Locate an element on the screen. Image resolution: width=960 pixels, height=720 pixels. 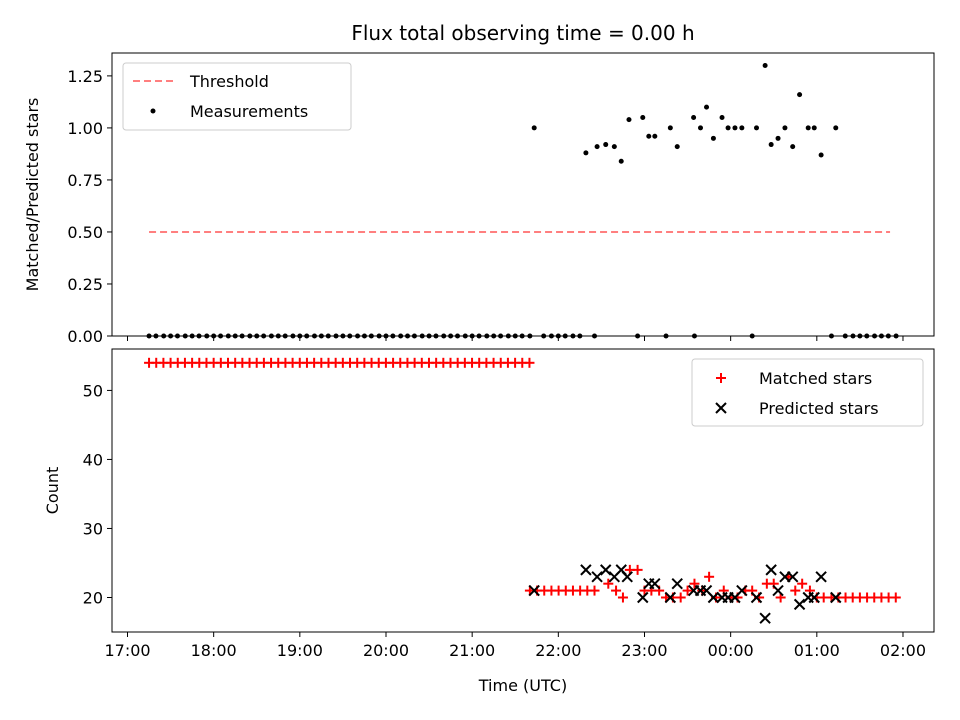
y-tick-label: 1.25 is located at coordinates (85, 76).